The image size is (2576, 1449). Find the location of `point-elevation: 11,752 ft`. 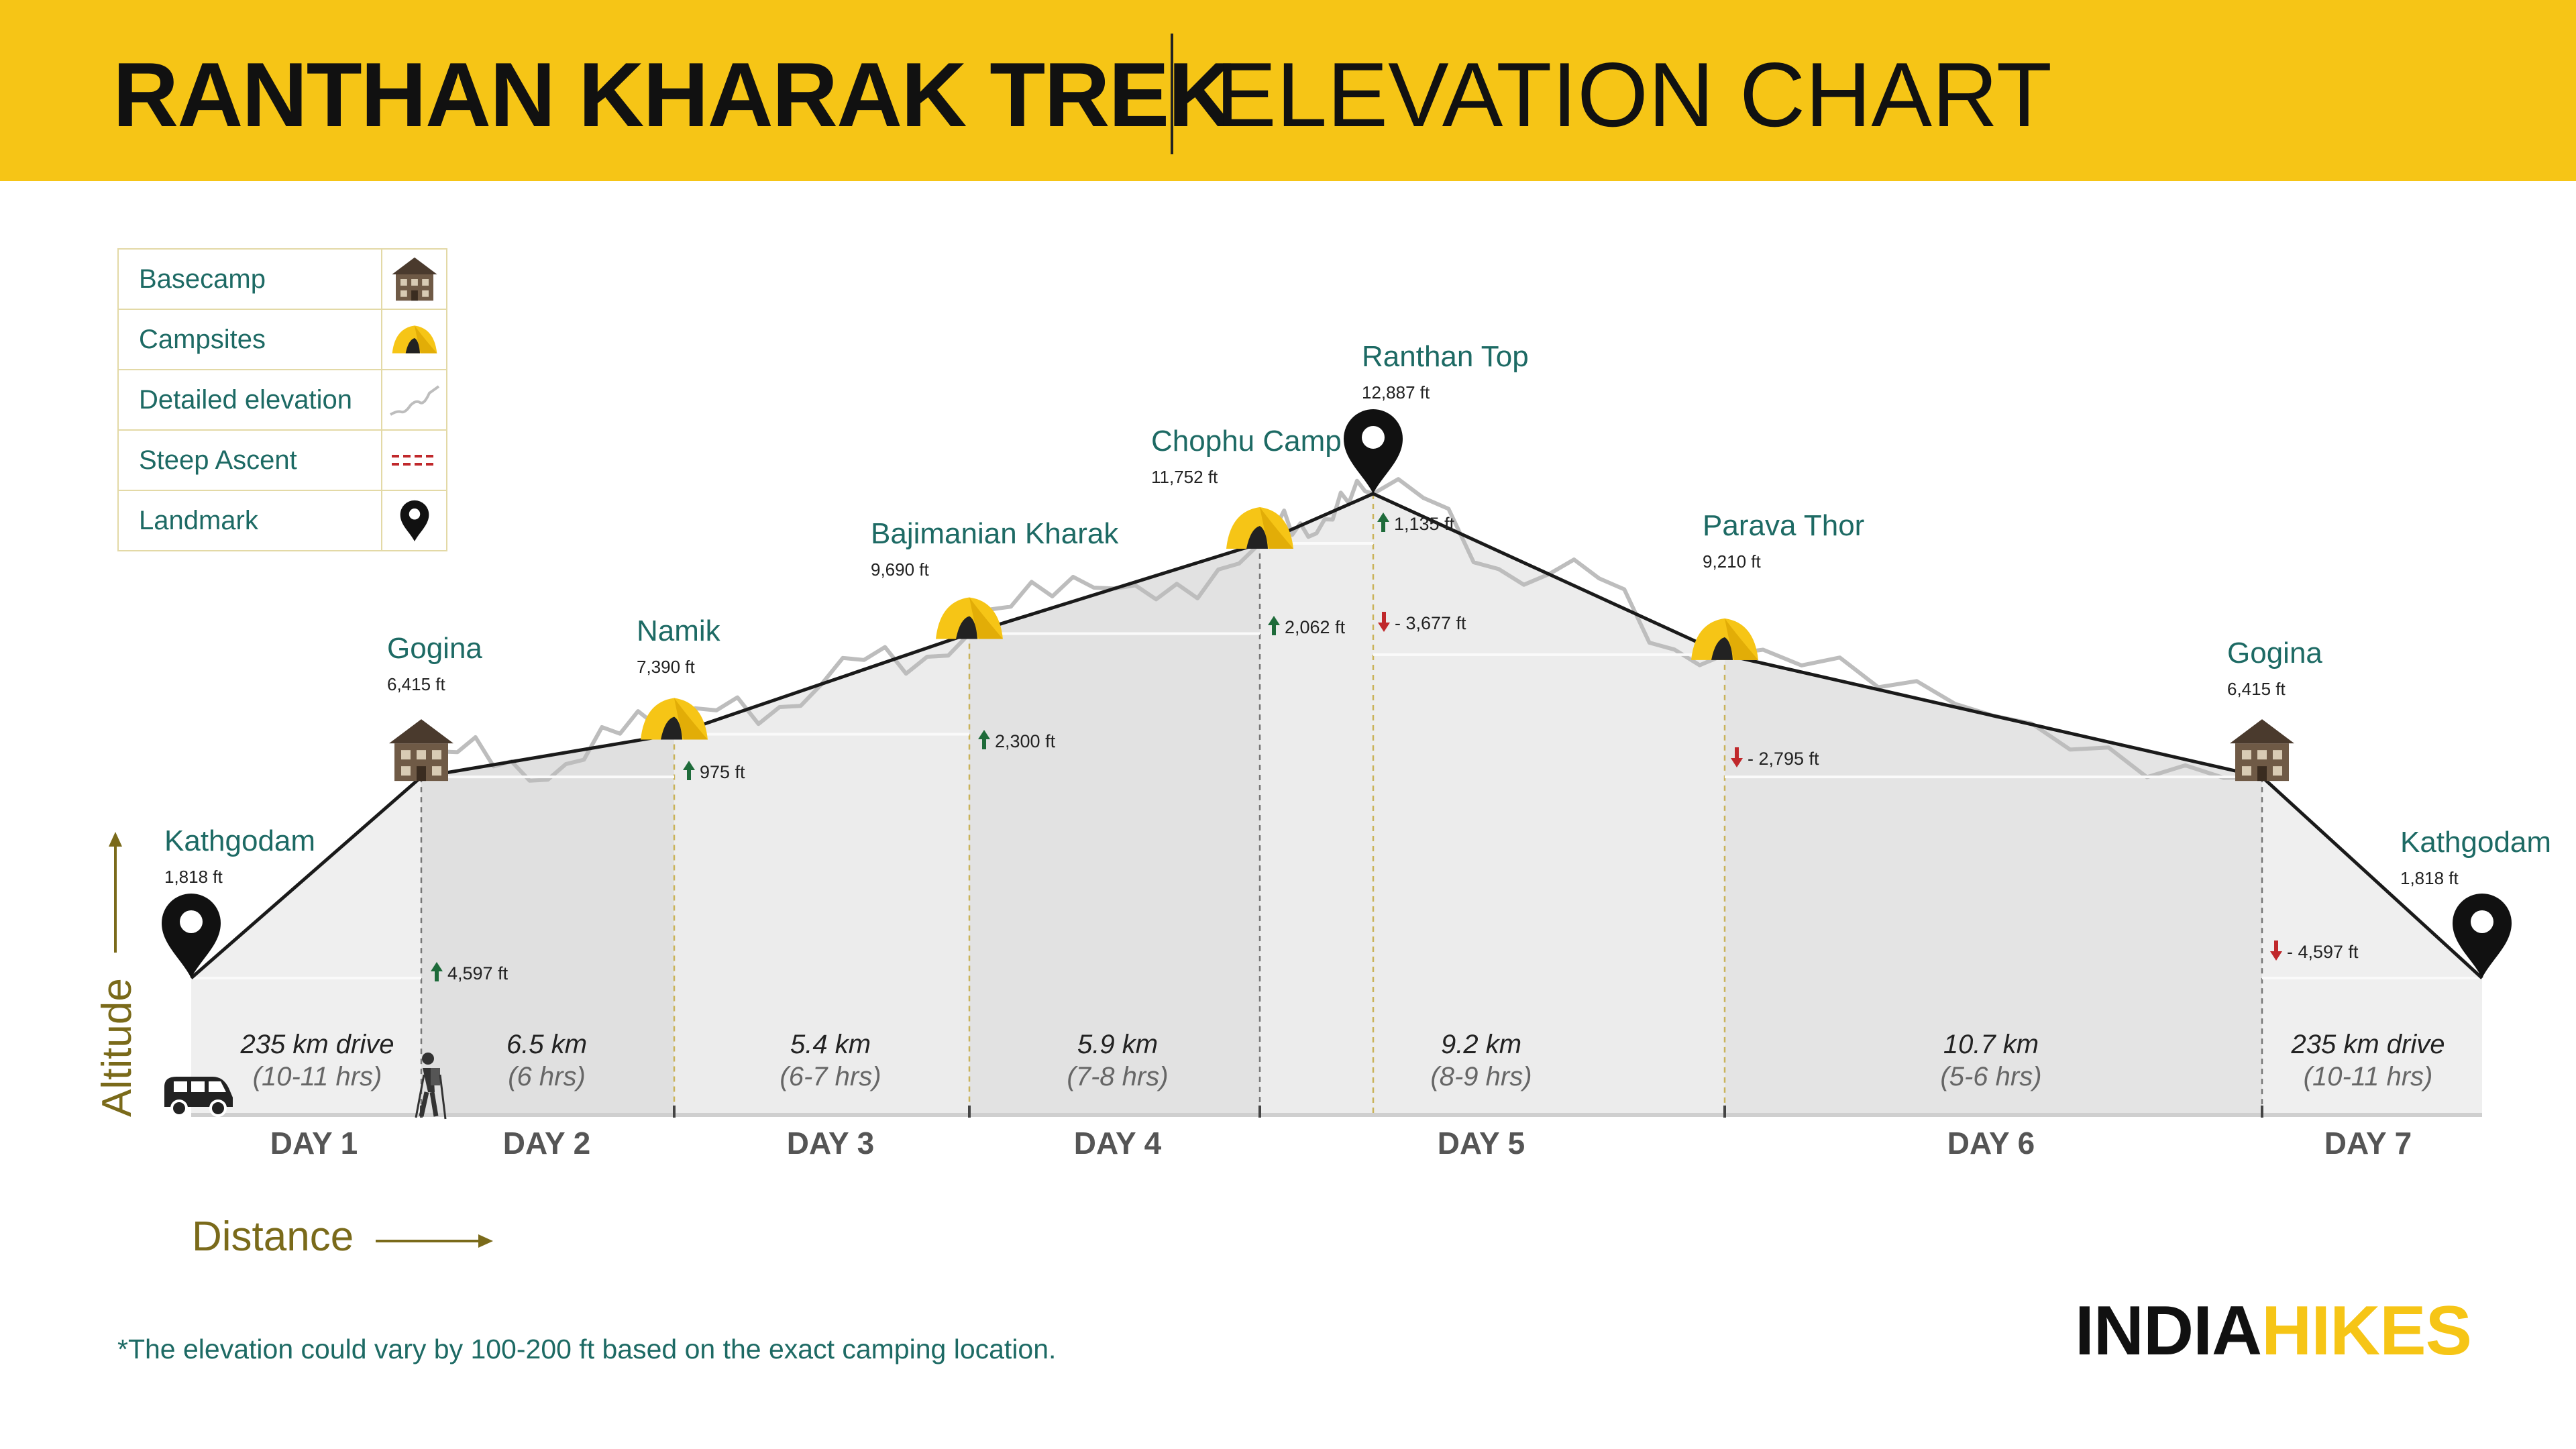

point-elevation: 11,752 ft is located at coordinates (1184, 477).